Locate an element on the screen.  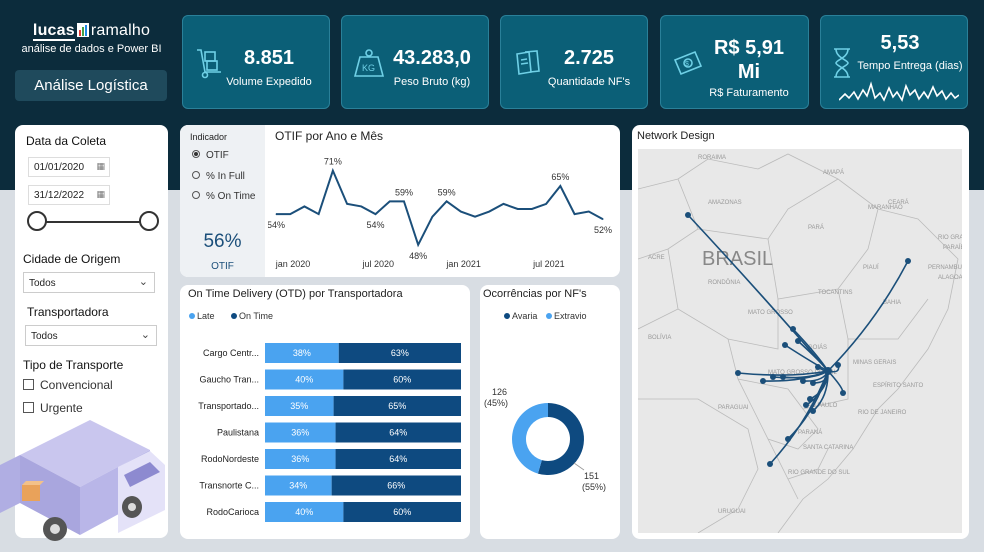
date-slider-track is located at coordinates (93, 222).